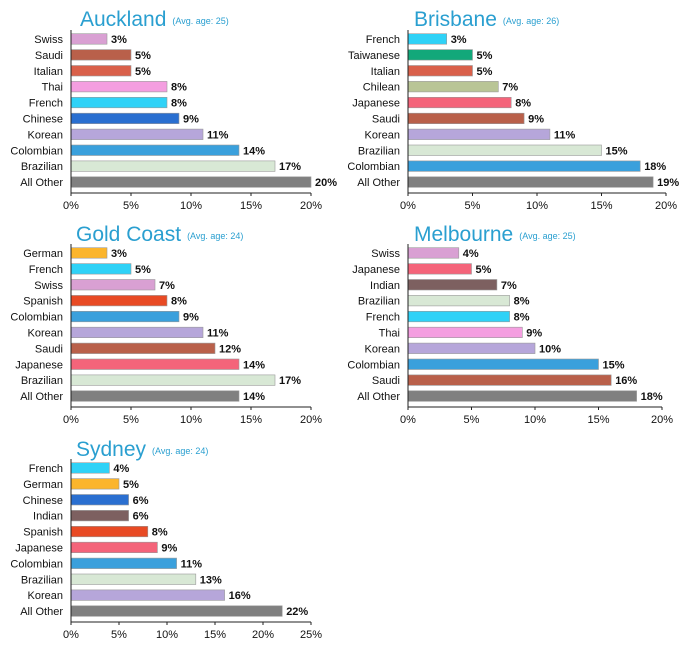 This screenshot has width=699, height=651. What do you see at coordinates (655, 167) in the screenshot?
I see `value-label: 18%` at bounding box center [655, 167].